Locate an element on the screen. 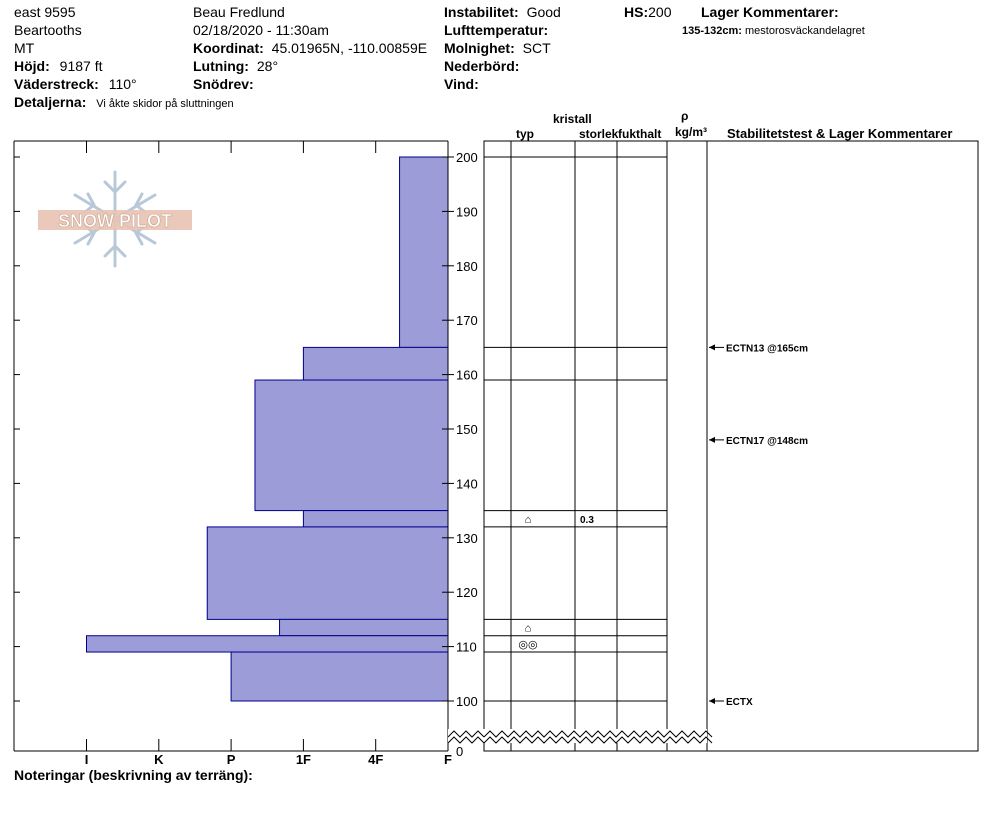 The image size is (994, 840). col-density-unit: kg/m³ is located at coordinates (691, 132).